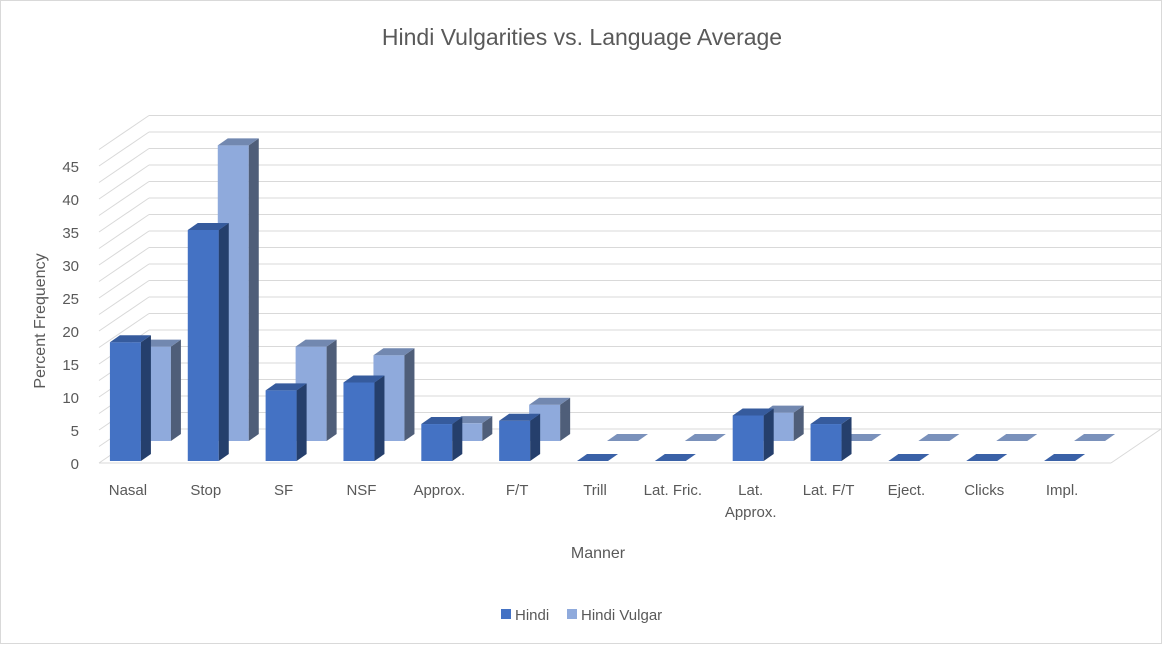  I want to click on y-tick-label: 5, so click(75, 431).